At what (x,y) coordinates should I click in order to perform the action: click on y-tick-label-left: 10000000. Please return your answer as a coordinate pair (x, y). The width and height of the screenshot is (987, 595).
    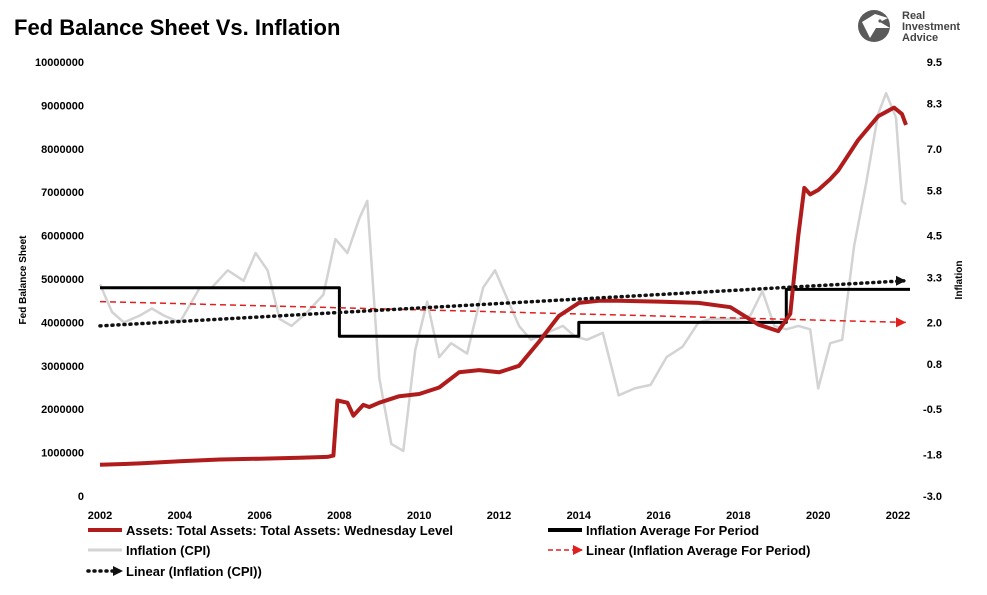
    Looking at the image, I should click on (59, 63).